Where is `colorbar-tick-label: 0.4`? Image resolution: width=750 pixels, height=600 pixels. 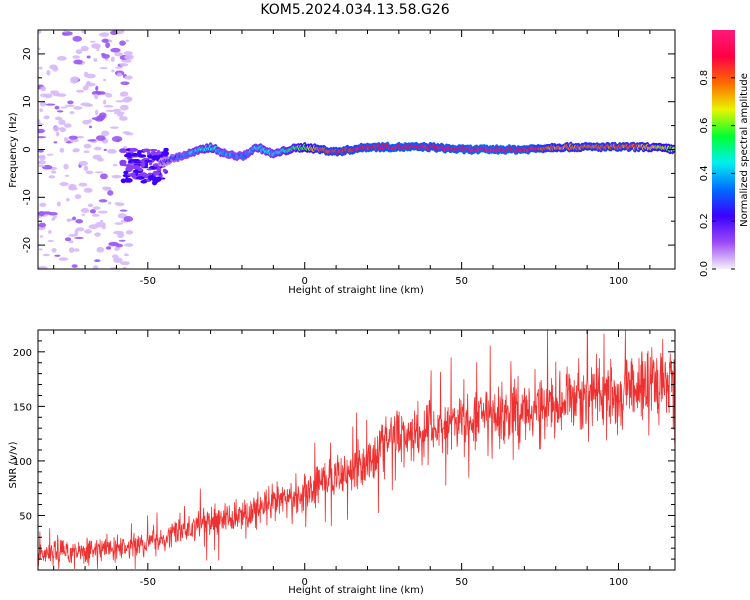
colorbar-tick-label: 0.4 is located at coordinates (704, 173).